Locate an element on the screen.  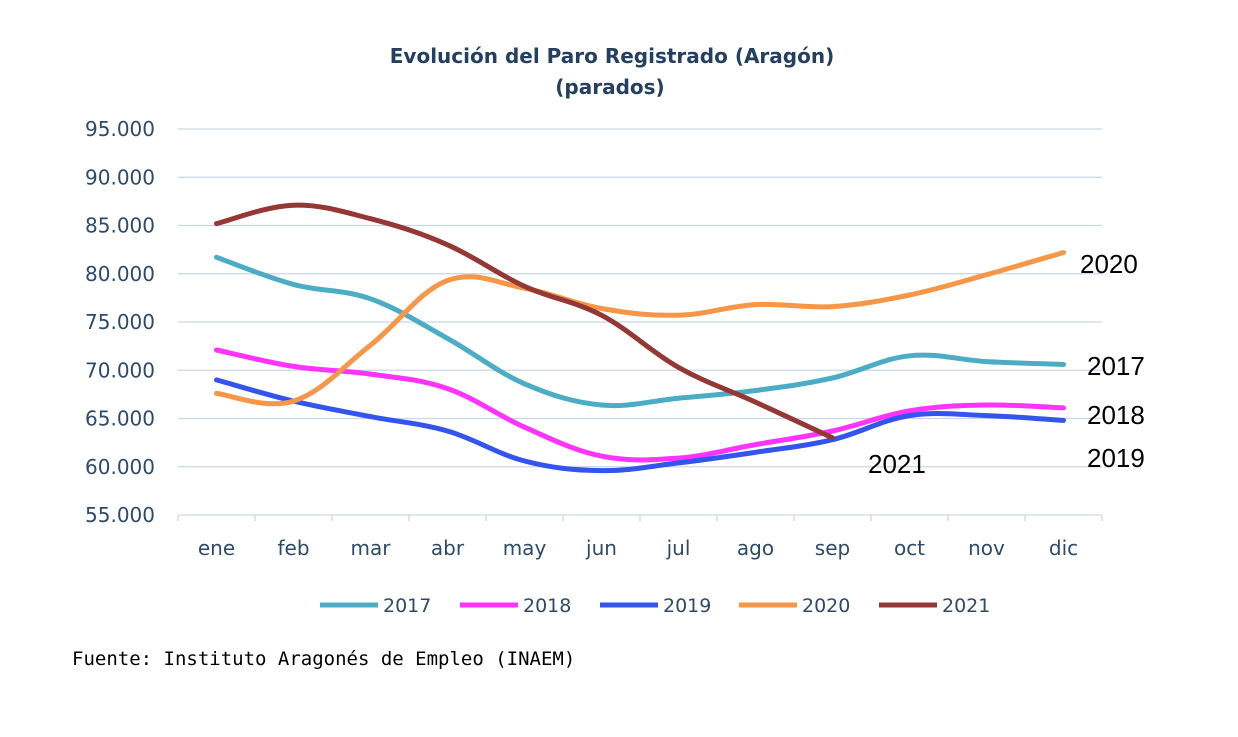
x-tick-label: jun is located at coordinates (601, 548).